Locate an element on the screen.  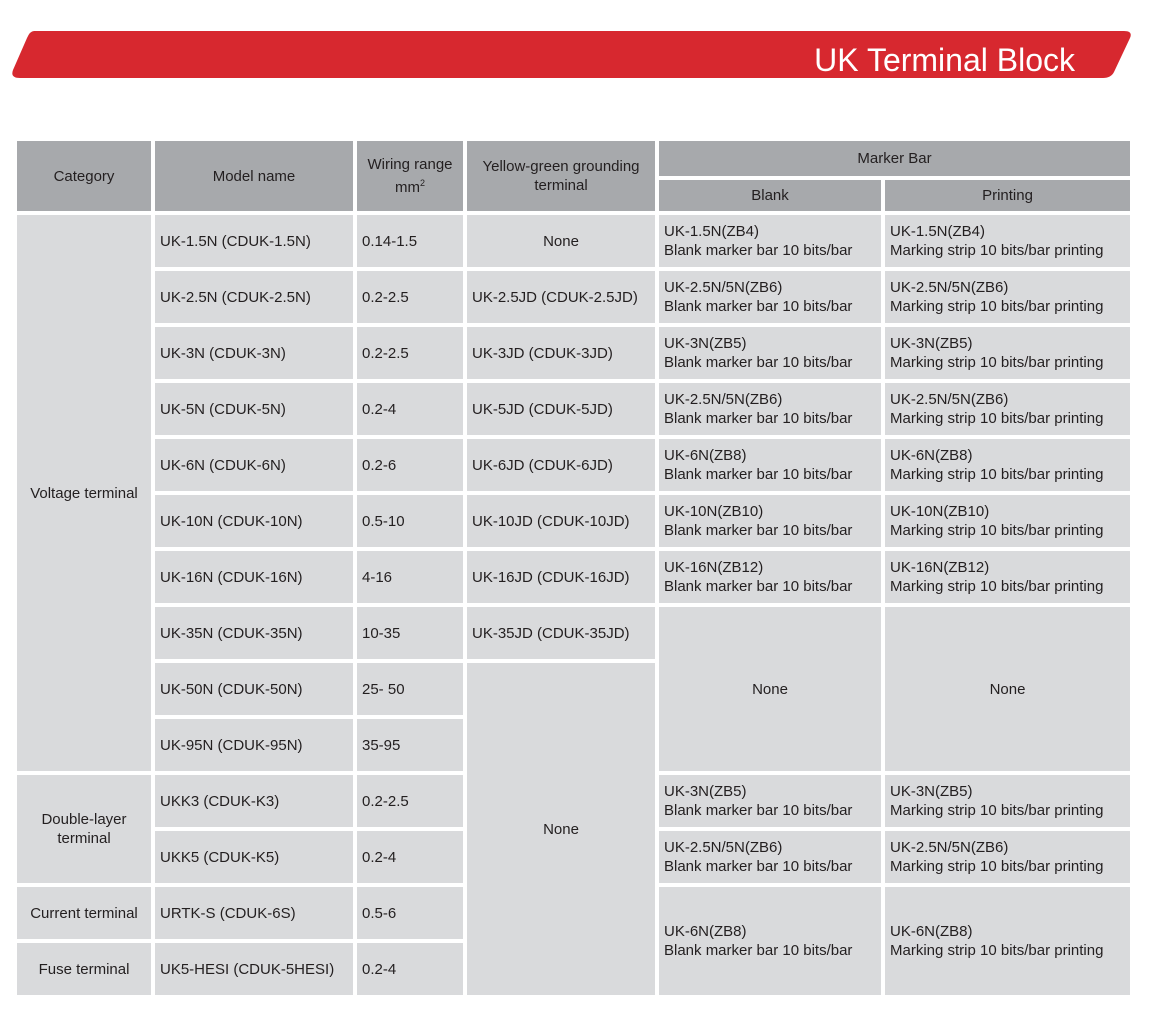
banner: UK Terminal Block is located at coordinates (571, 54).